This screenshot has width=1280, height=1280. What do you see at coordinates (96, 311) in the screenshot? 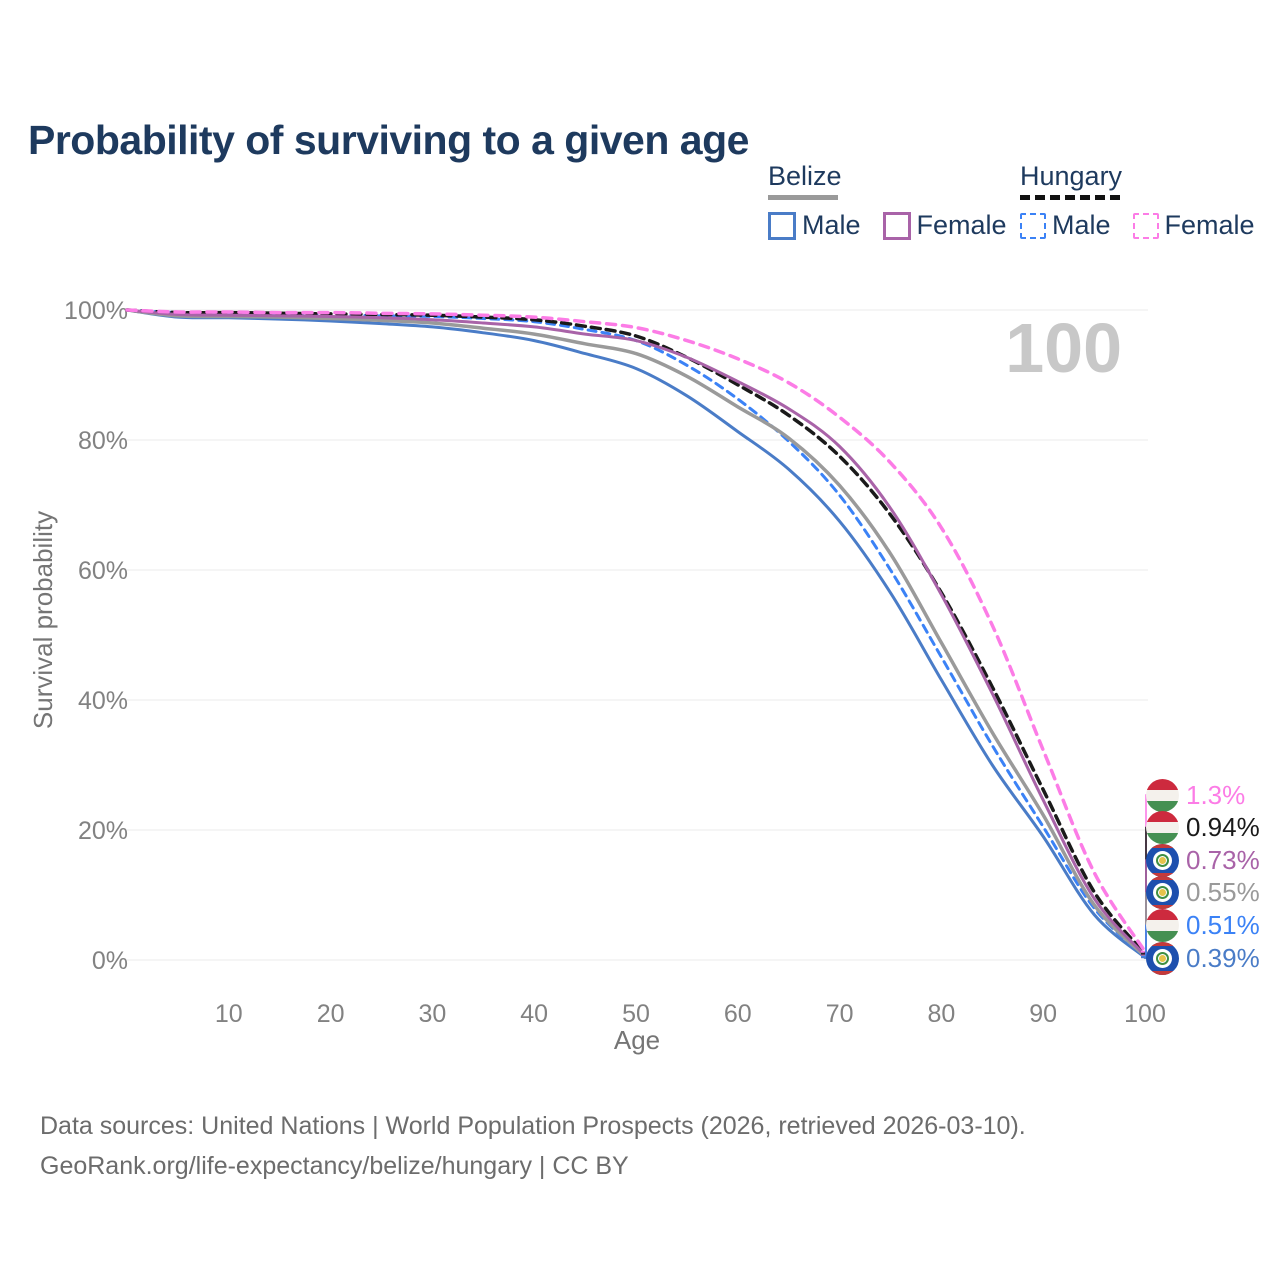
I see `y-tick-label: 100%` at bounding box center [96, 311].